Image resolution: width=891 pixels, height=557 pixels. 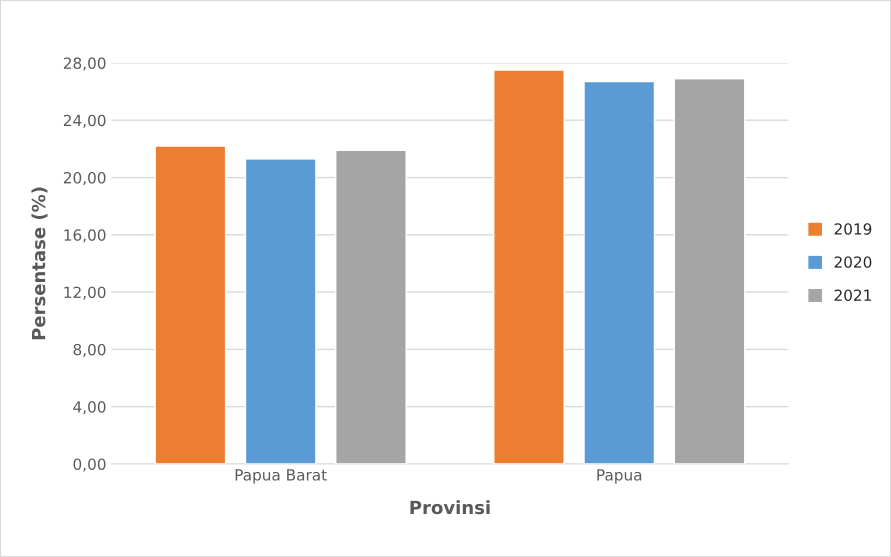 What do you see at coordinates (853, 262) in the screenshot?
I see `legend-label: 2020` at bounding box center [853, 262].